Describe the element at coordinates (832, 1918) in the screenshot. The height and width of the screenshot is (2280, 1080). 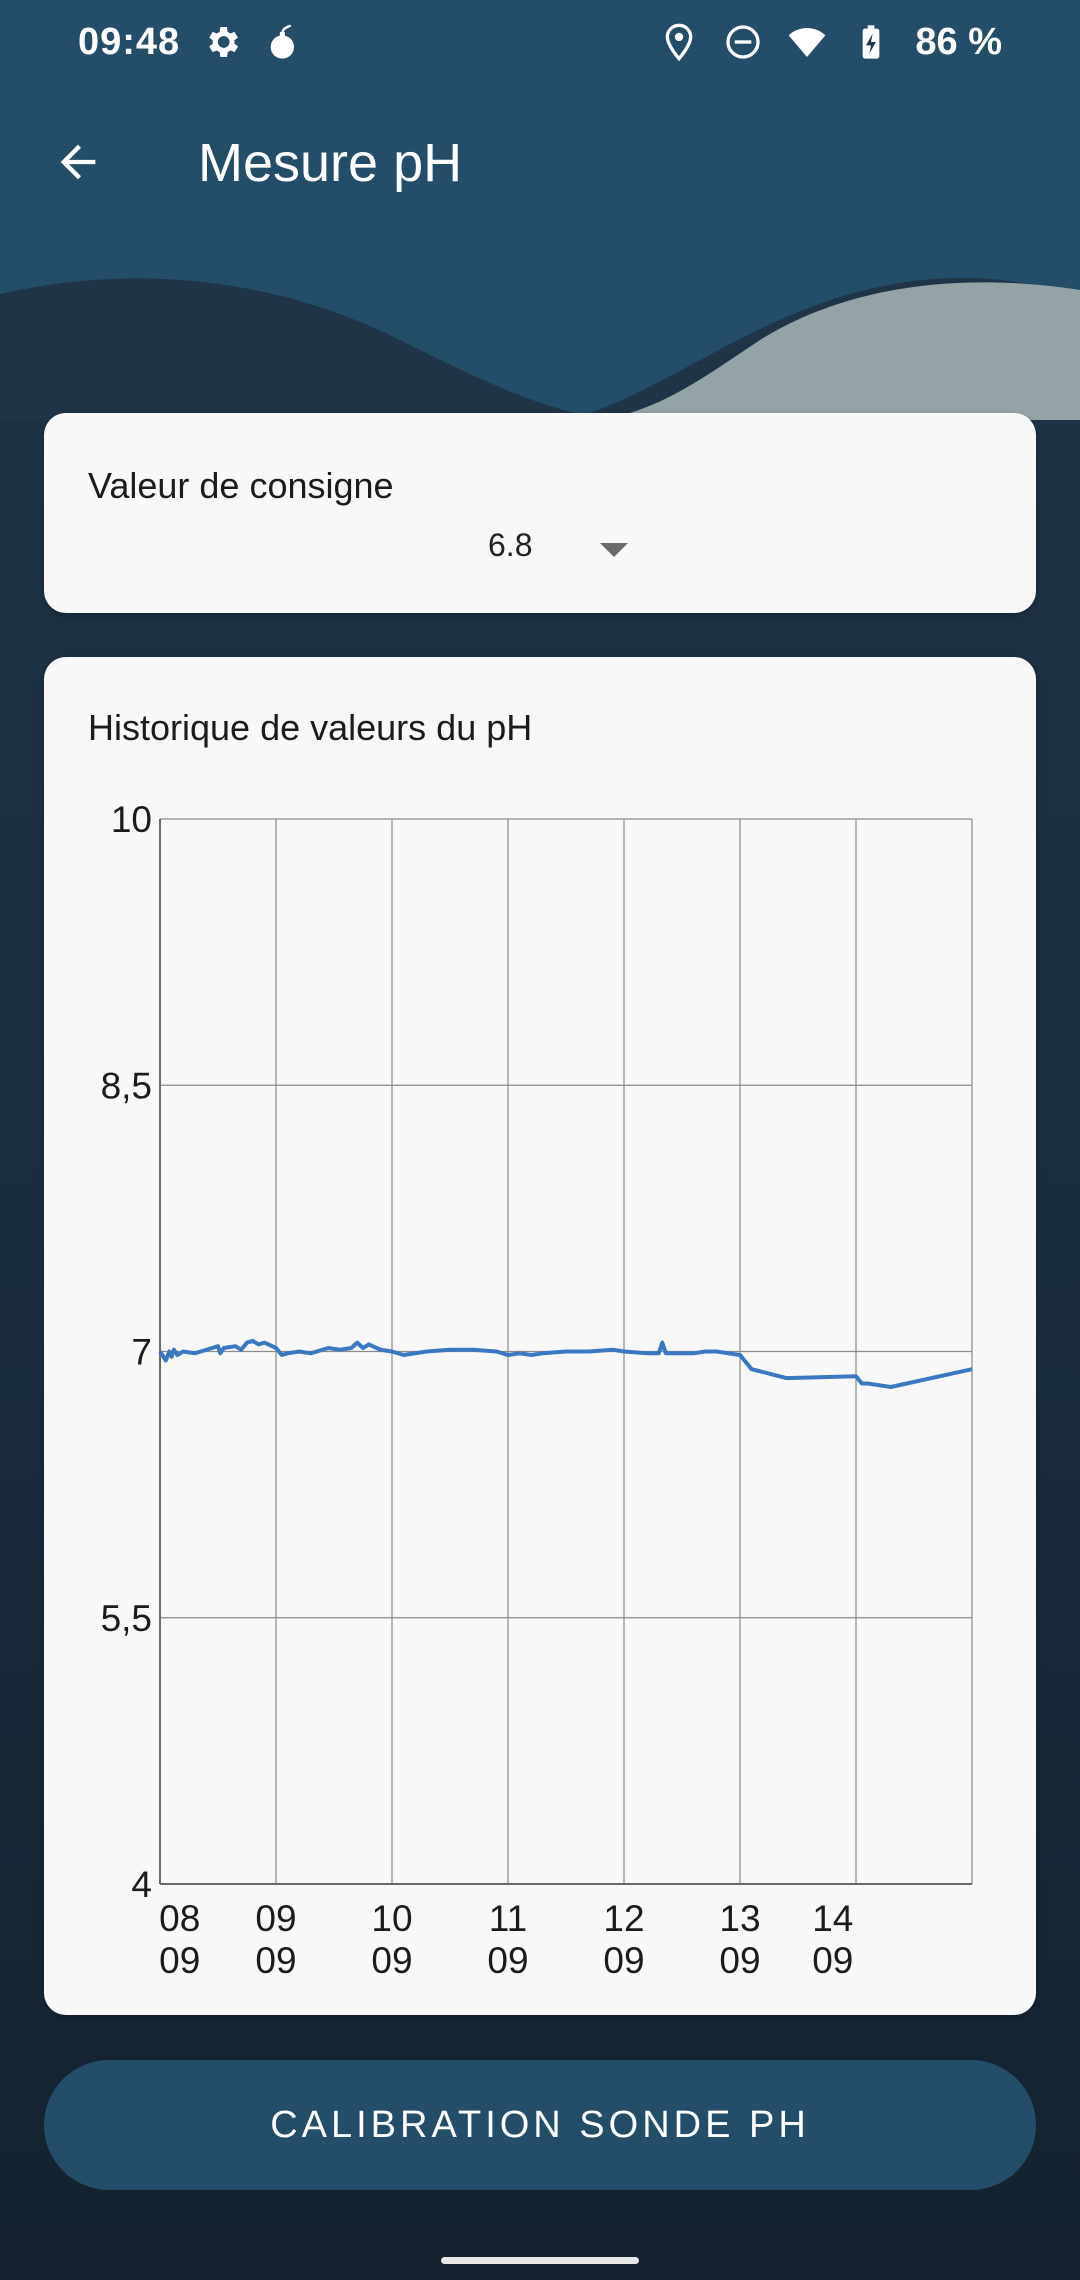
I see `x-tick-label-day: 14` at that location.